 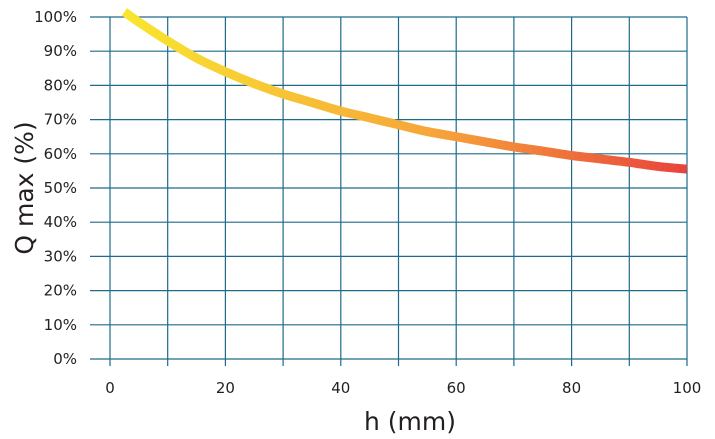 What do you see at coordinates (225, 388) in the screenshot?
I see `x-tick-label: 20` at bounding box center [225, 388].